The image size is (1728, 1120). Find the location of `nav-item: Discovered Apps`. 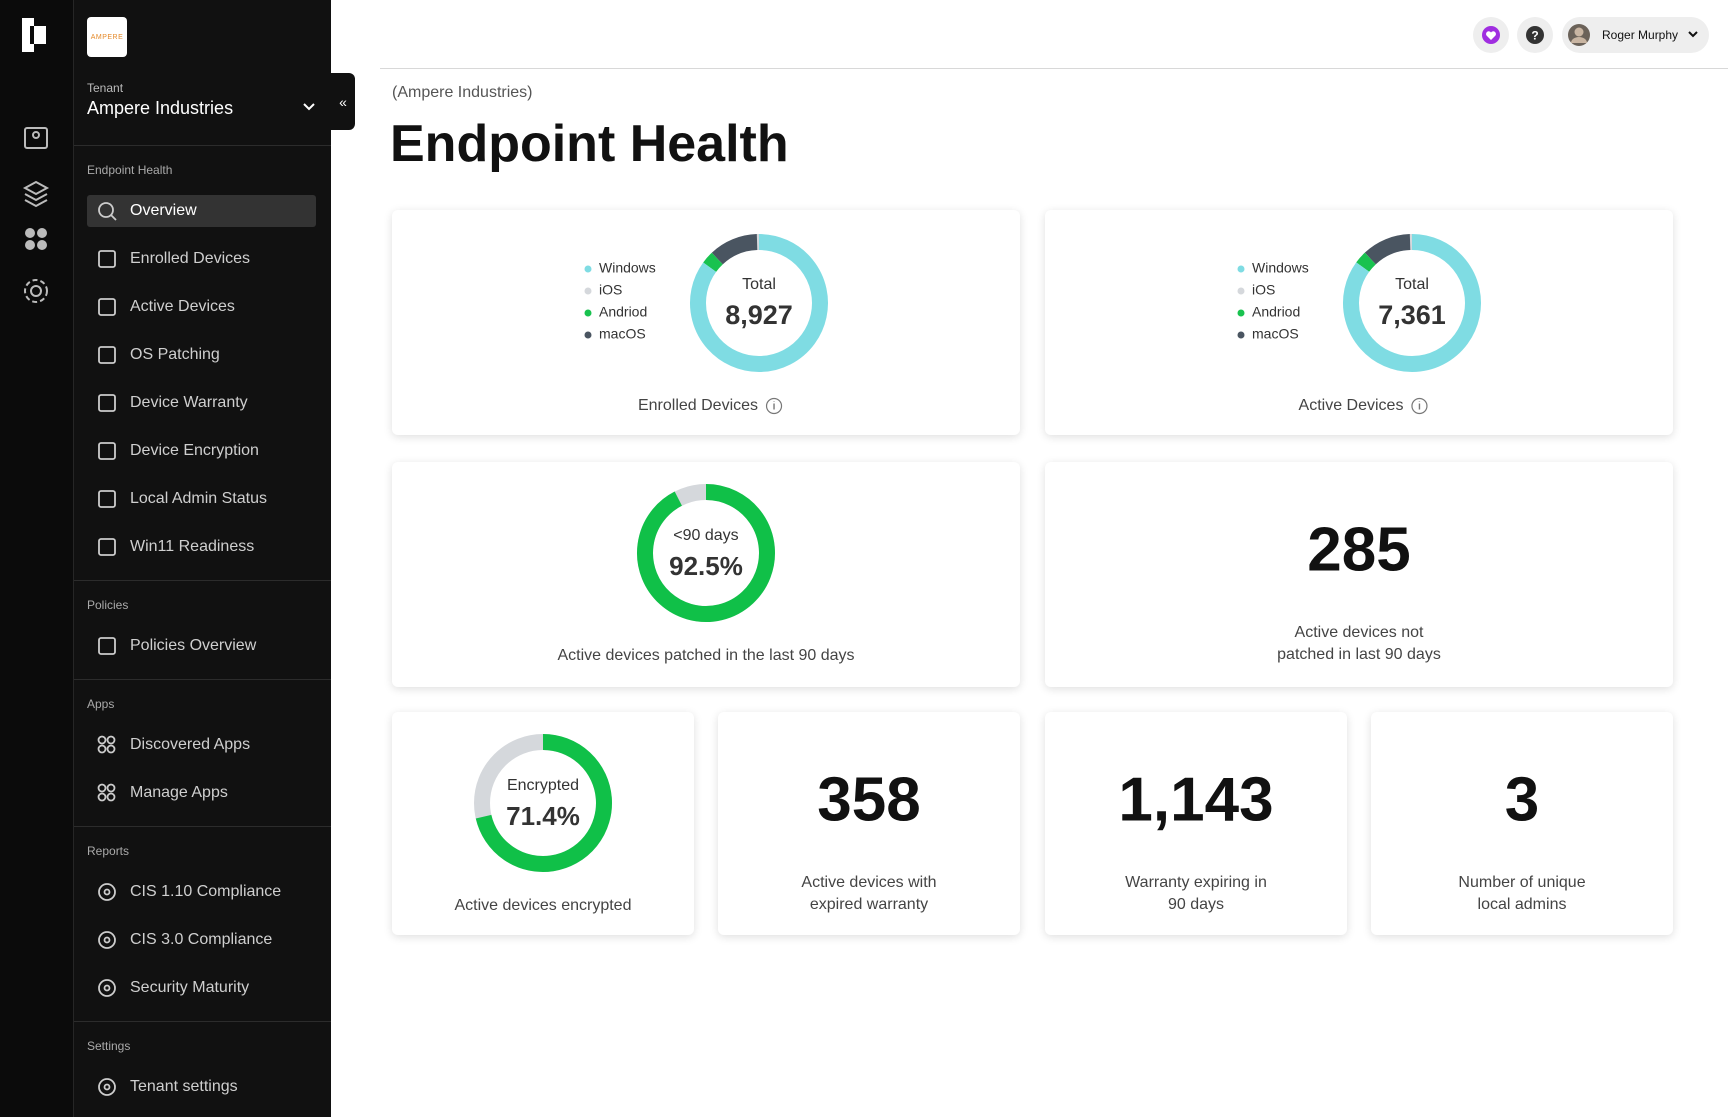

nav-item: Discovered Apps is located at coordinates (209, 745).